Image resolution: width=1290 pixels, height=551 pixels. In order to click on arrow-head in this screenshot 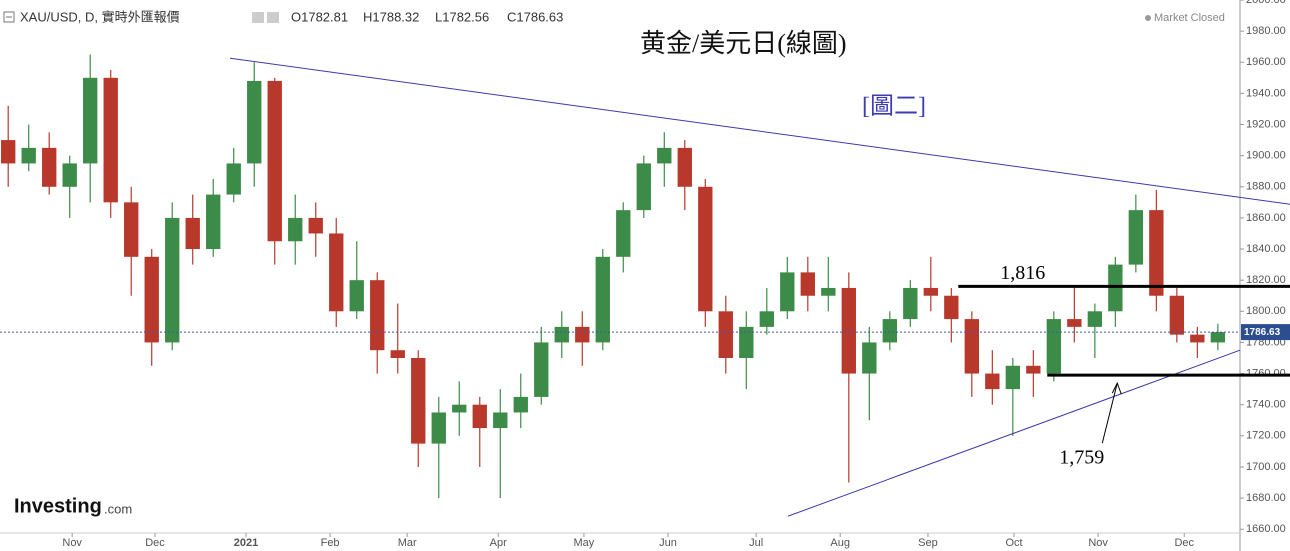, I will do `click(1116, 388)`.